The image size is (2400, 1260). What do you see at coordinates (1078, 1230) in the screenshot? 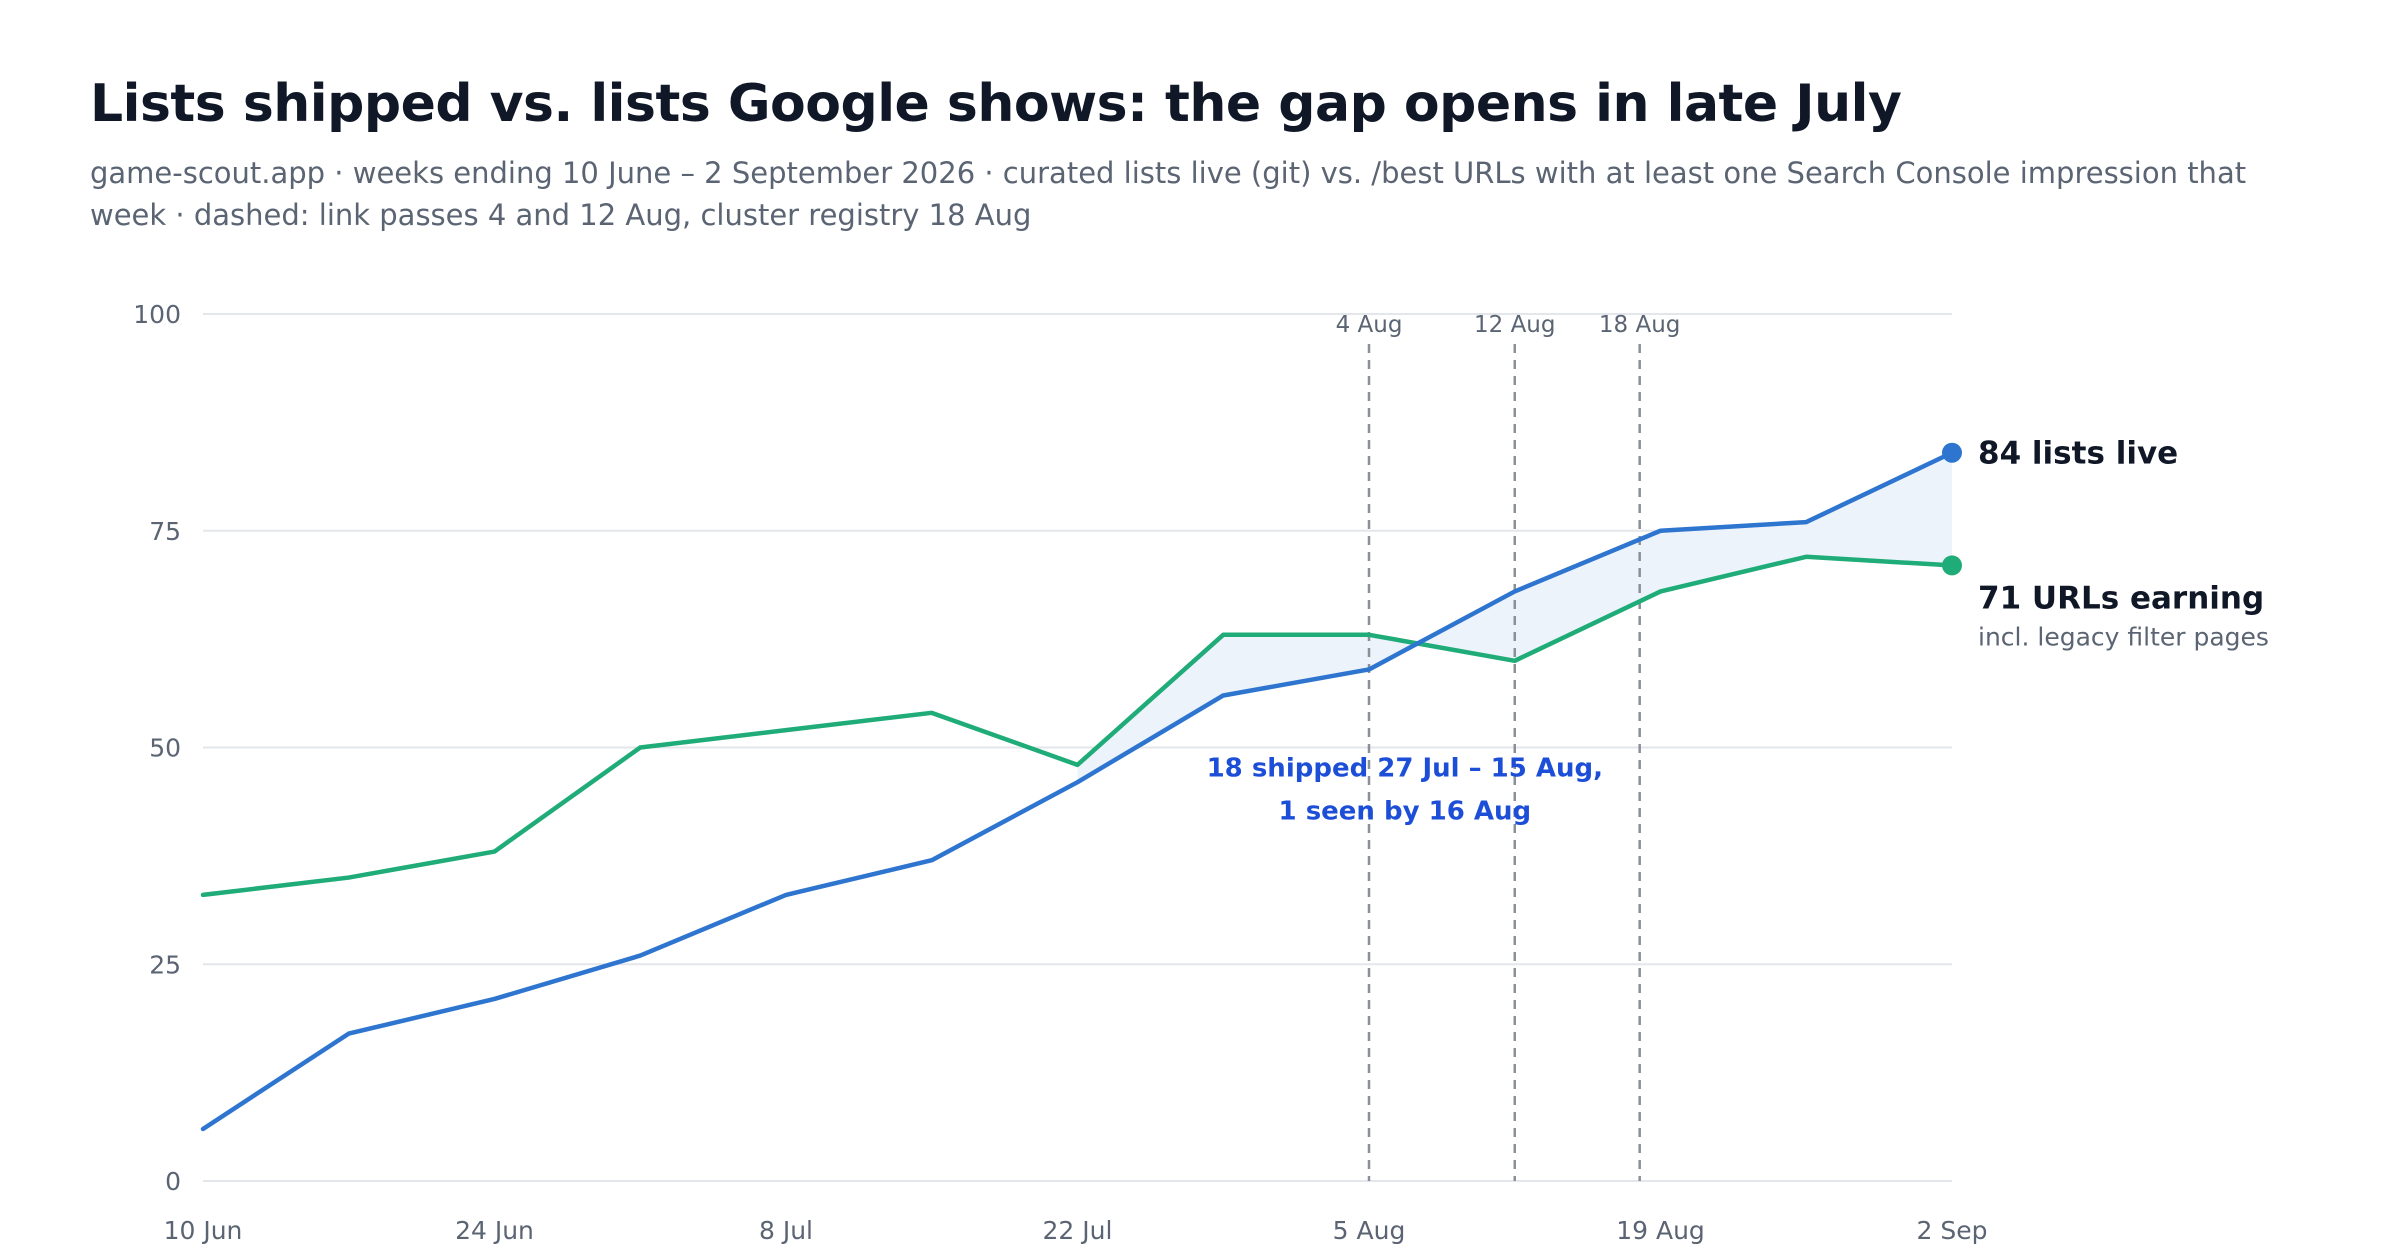
I see `x-tick-label: 22 Jul` at bounding box center [1078, 1230].